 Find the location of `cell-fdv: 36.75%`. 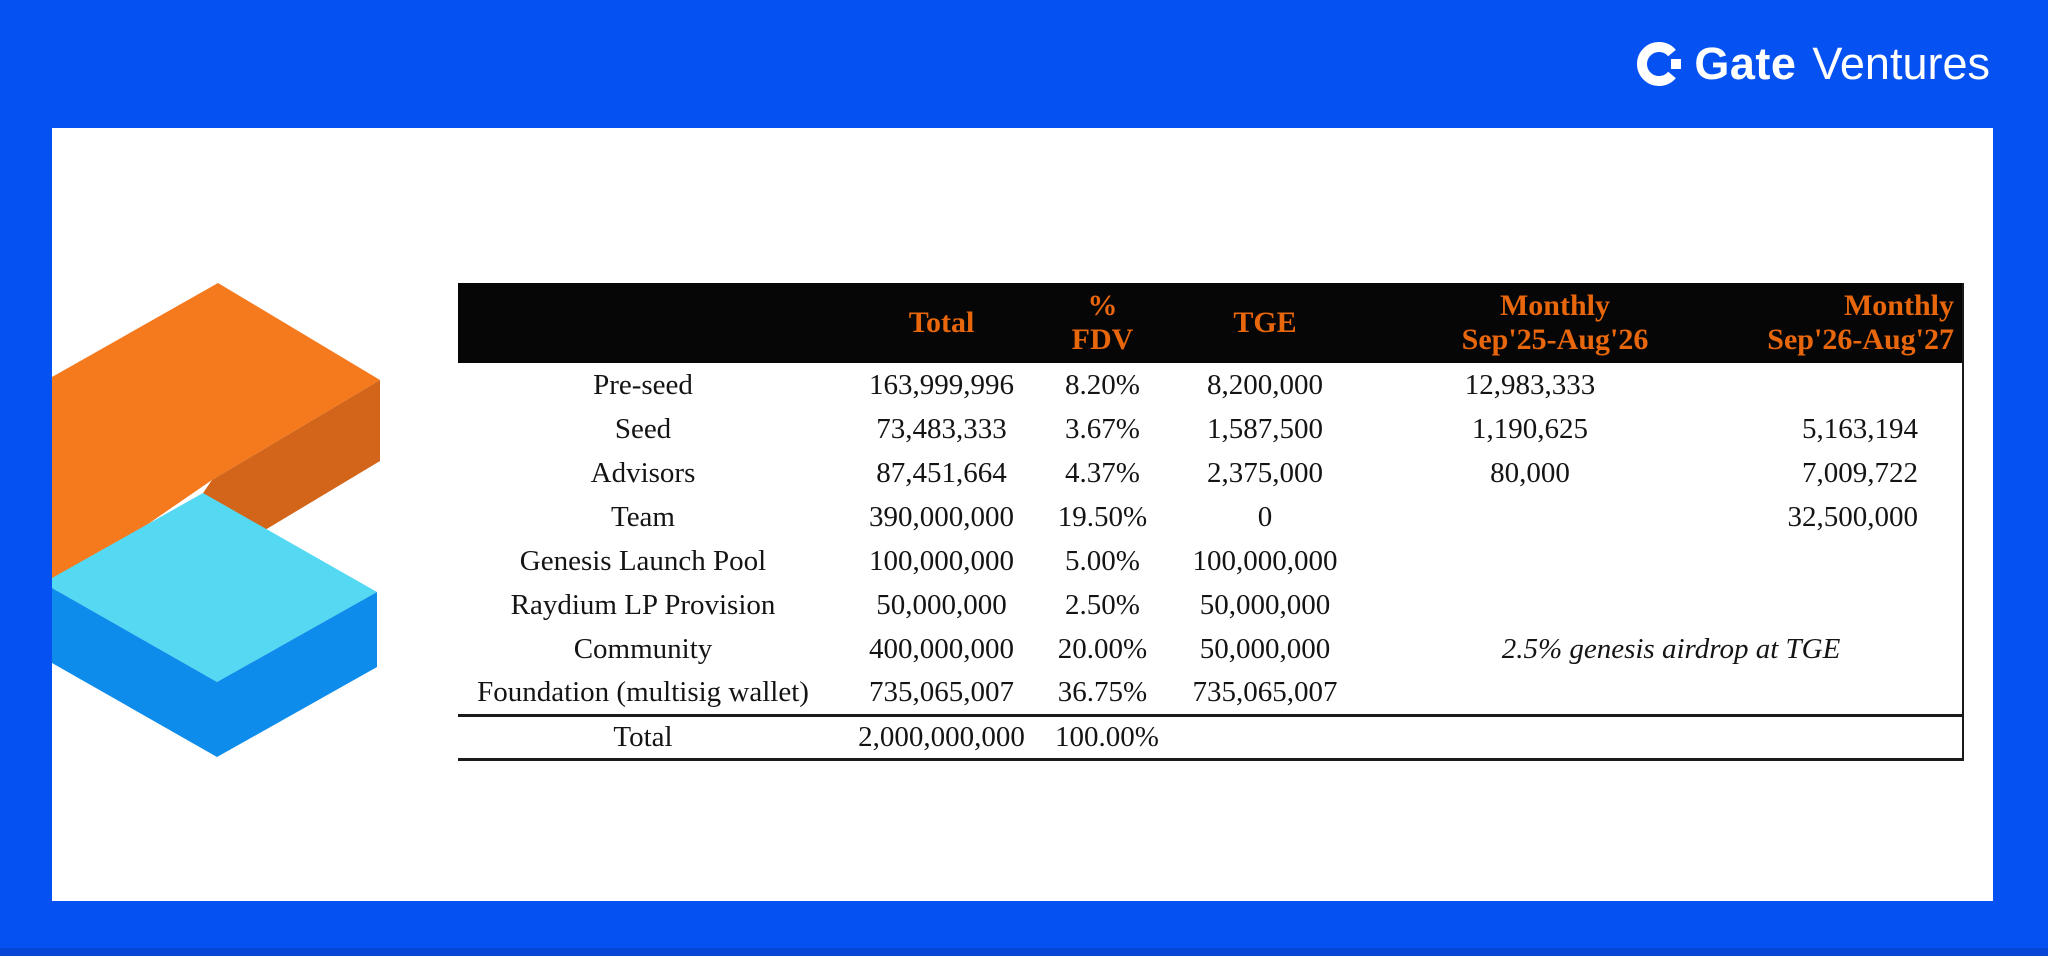

cell-fdv: 36.75% is located at coordinates (1102, 691).